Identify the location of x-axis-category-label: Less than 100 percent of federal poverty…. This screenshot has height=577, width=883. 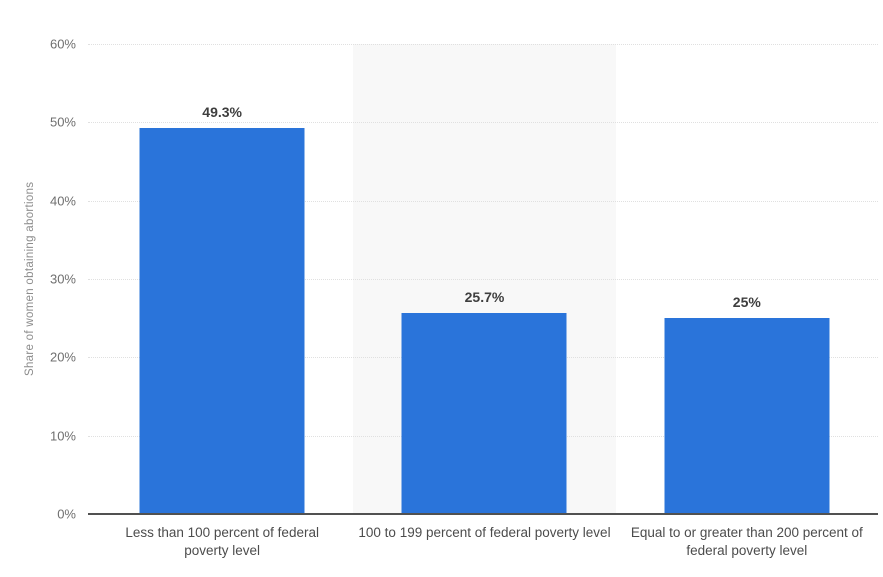
(222, 541).